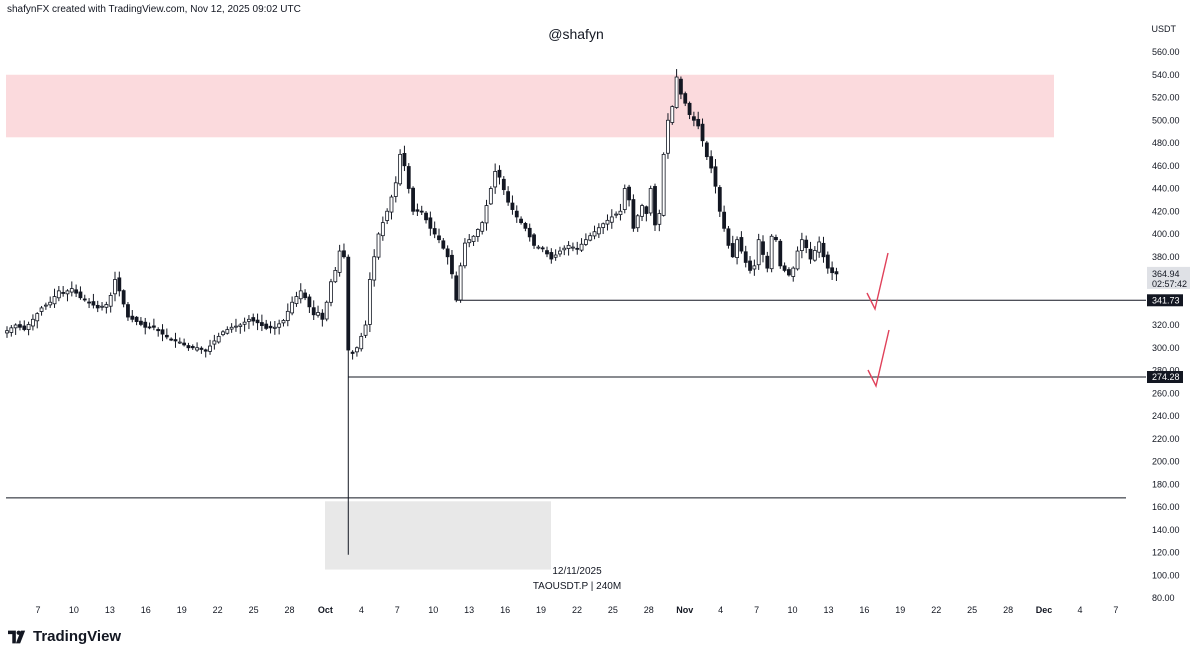 The height and width of the screenshot is (658, 1200). What do you see at coordinates (878, 320) in the screenshot?
I see `projection-arrows` at bounding box center [878, 320].